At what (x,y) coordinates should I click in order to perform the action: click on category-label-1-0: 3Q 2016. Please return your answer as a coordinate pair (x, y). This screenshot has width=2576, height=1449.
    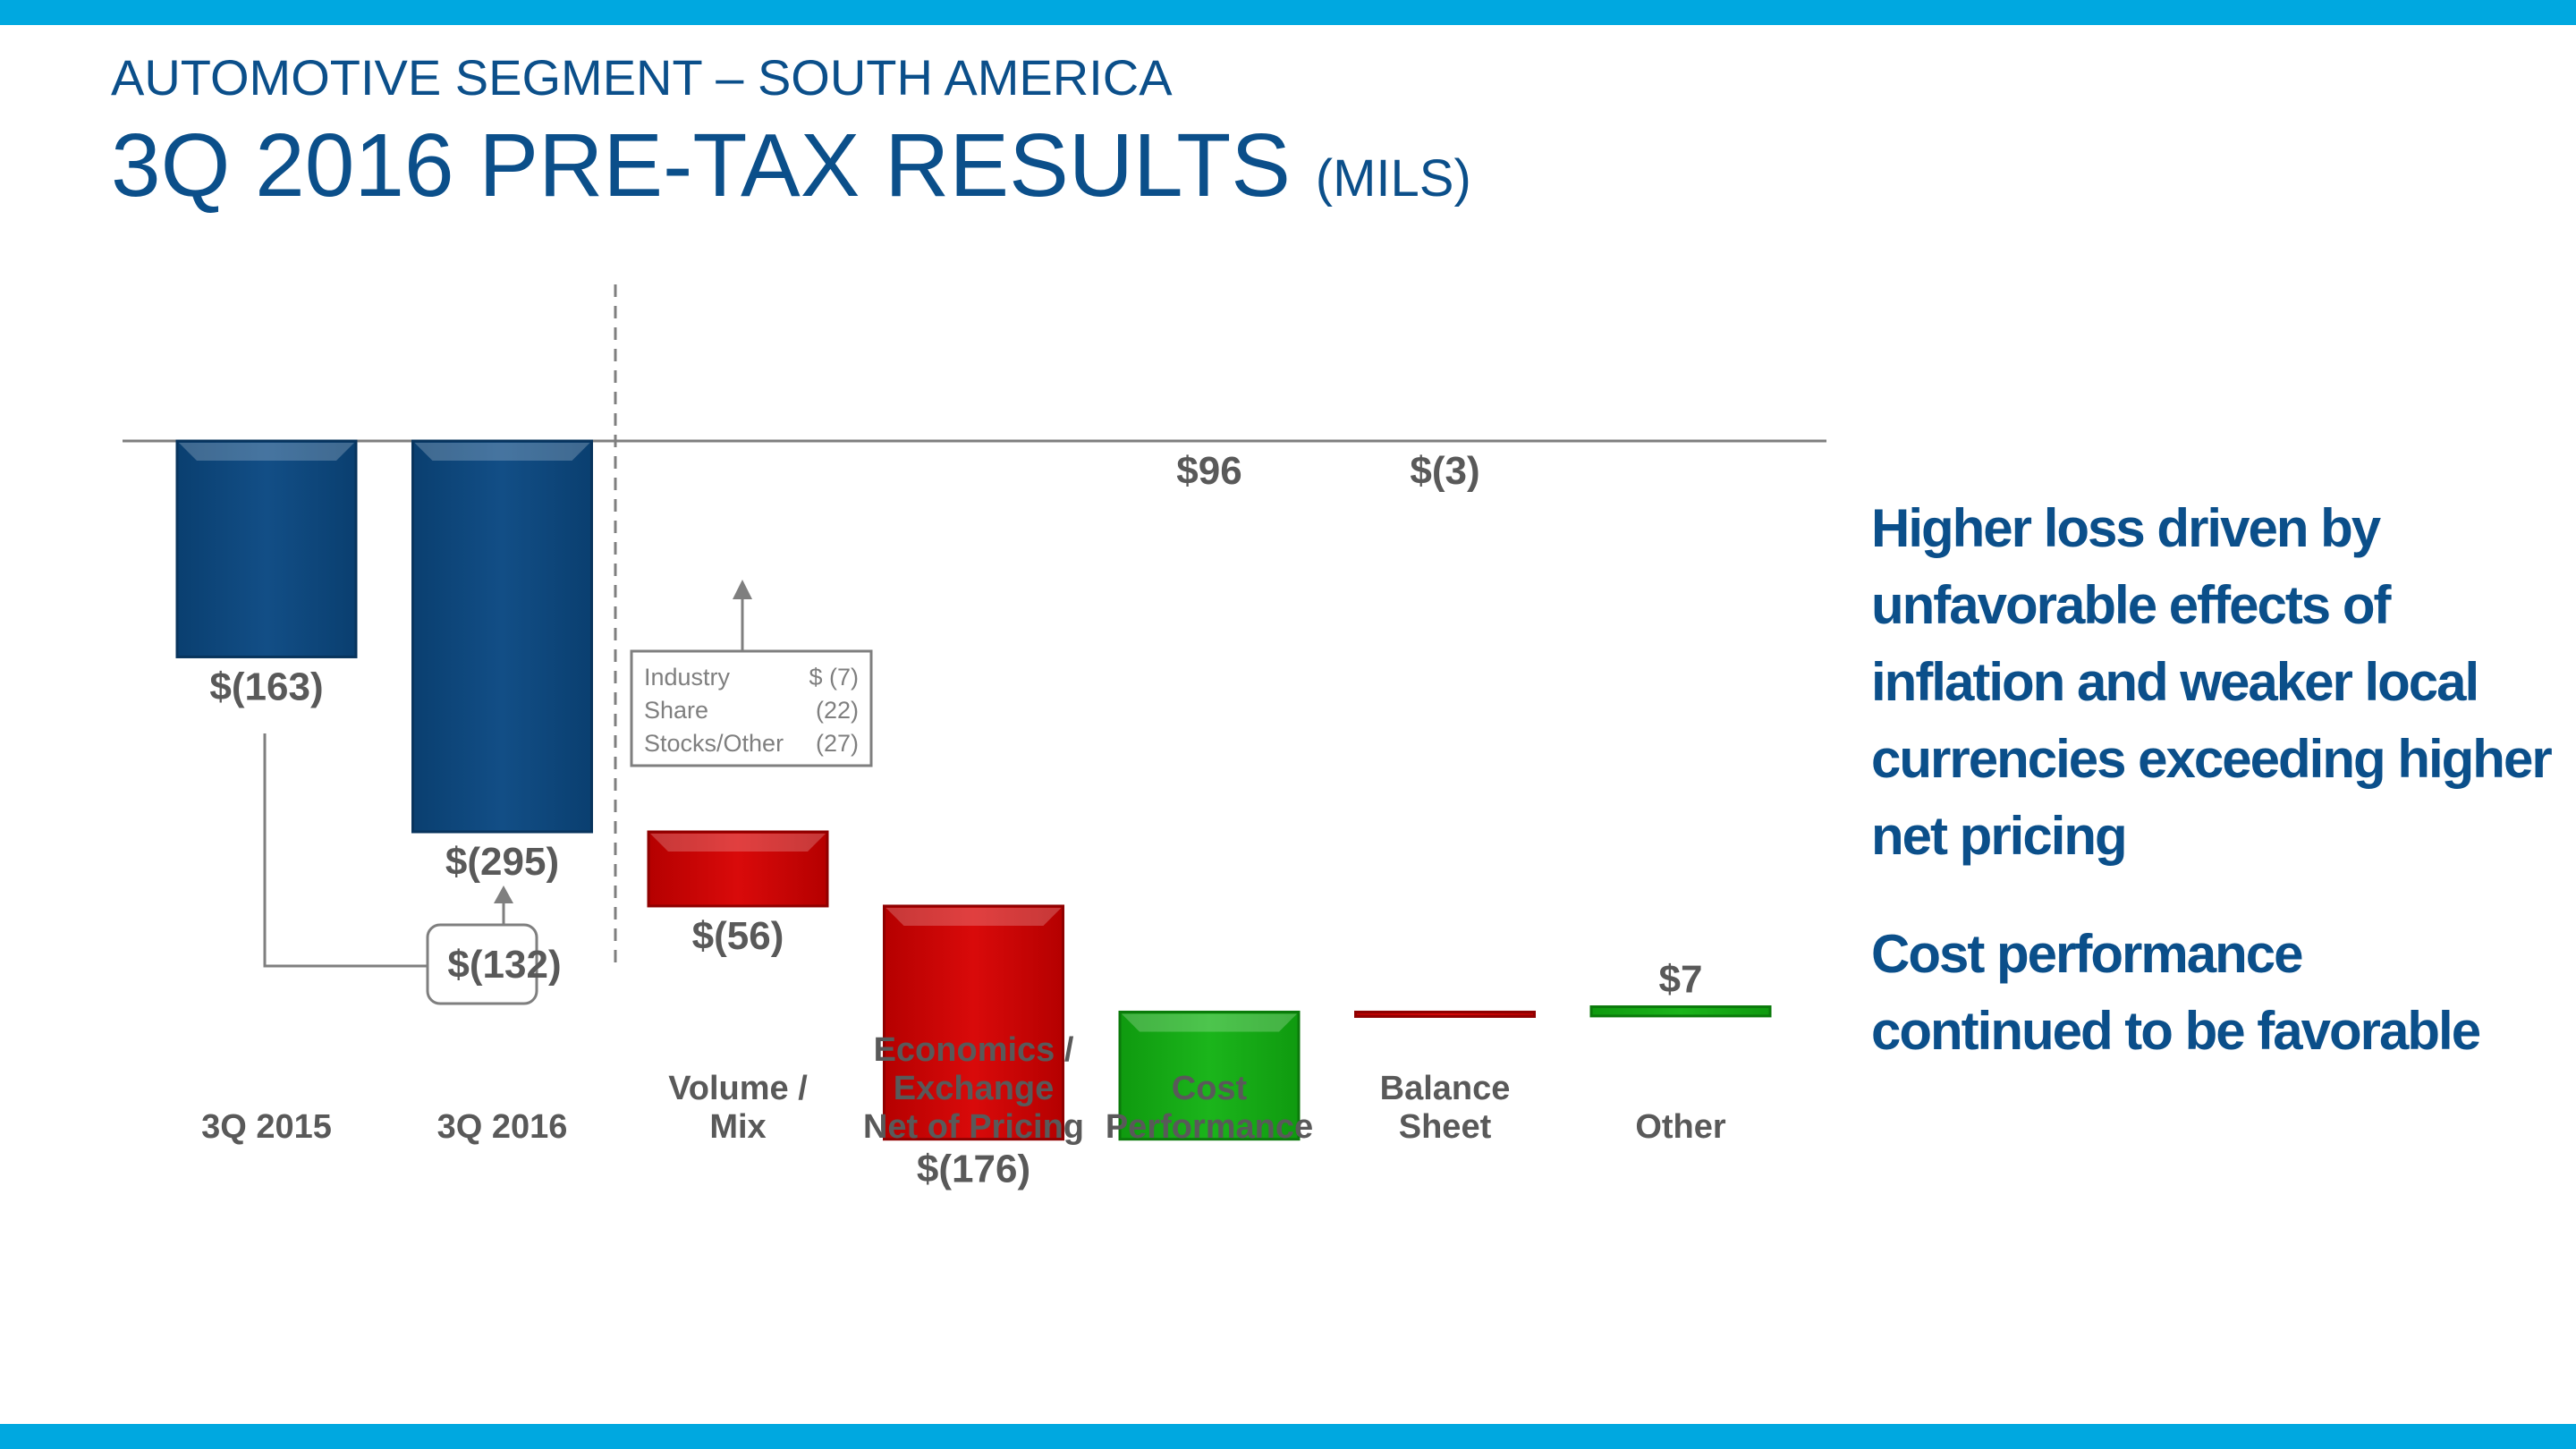
    Looking at the image, I should click on (502, 1127).